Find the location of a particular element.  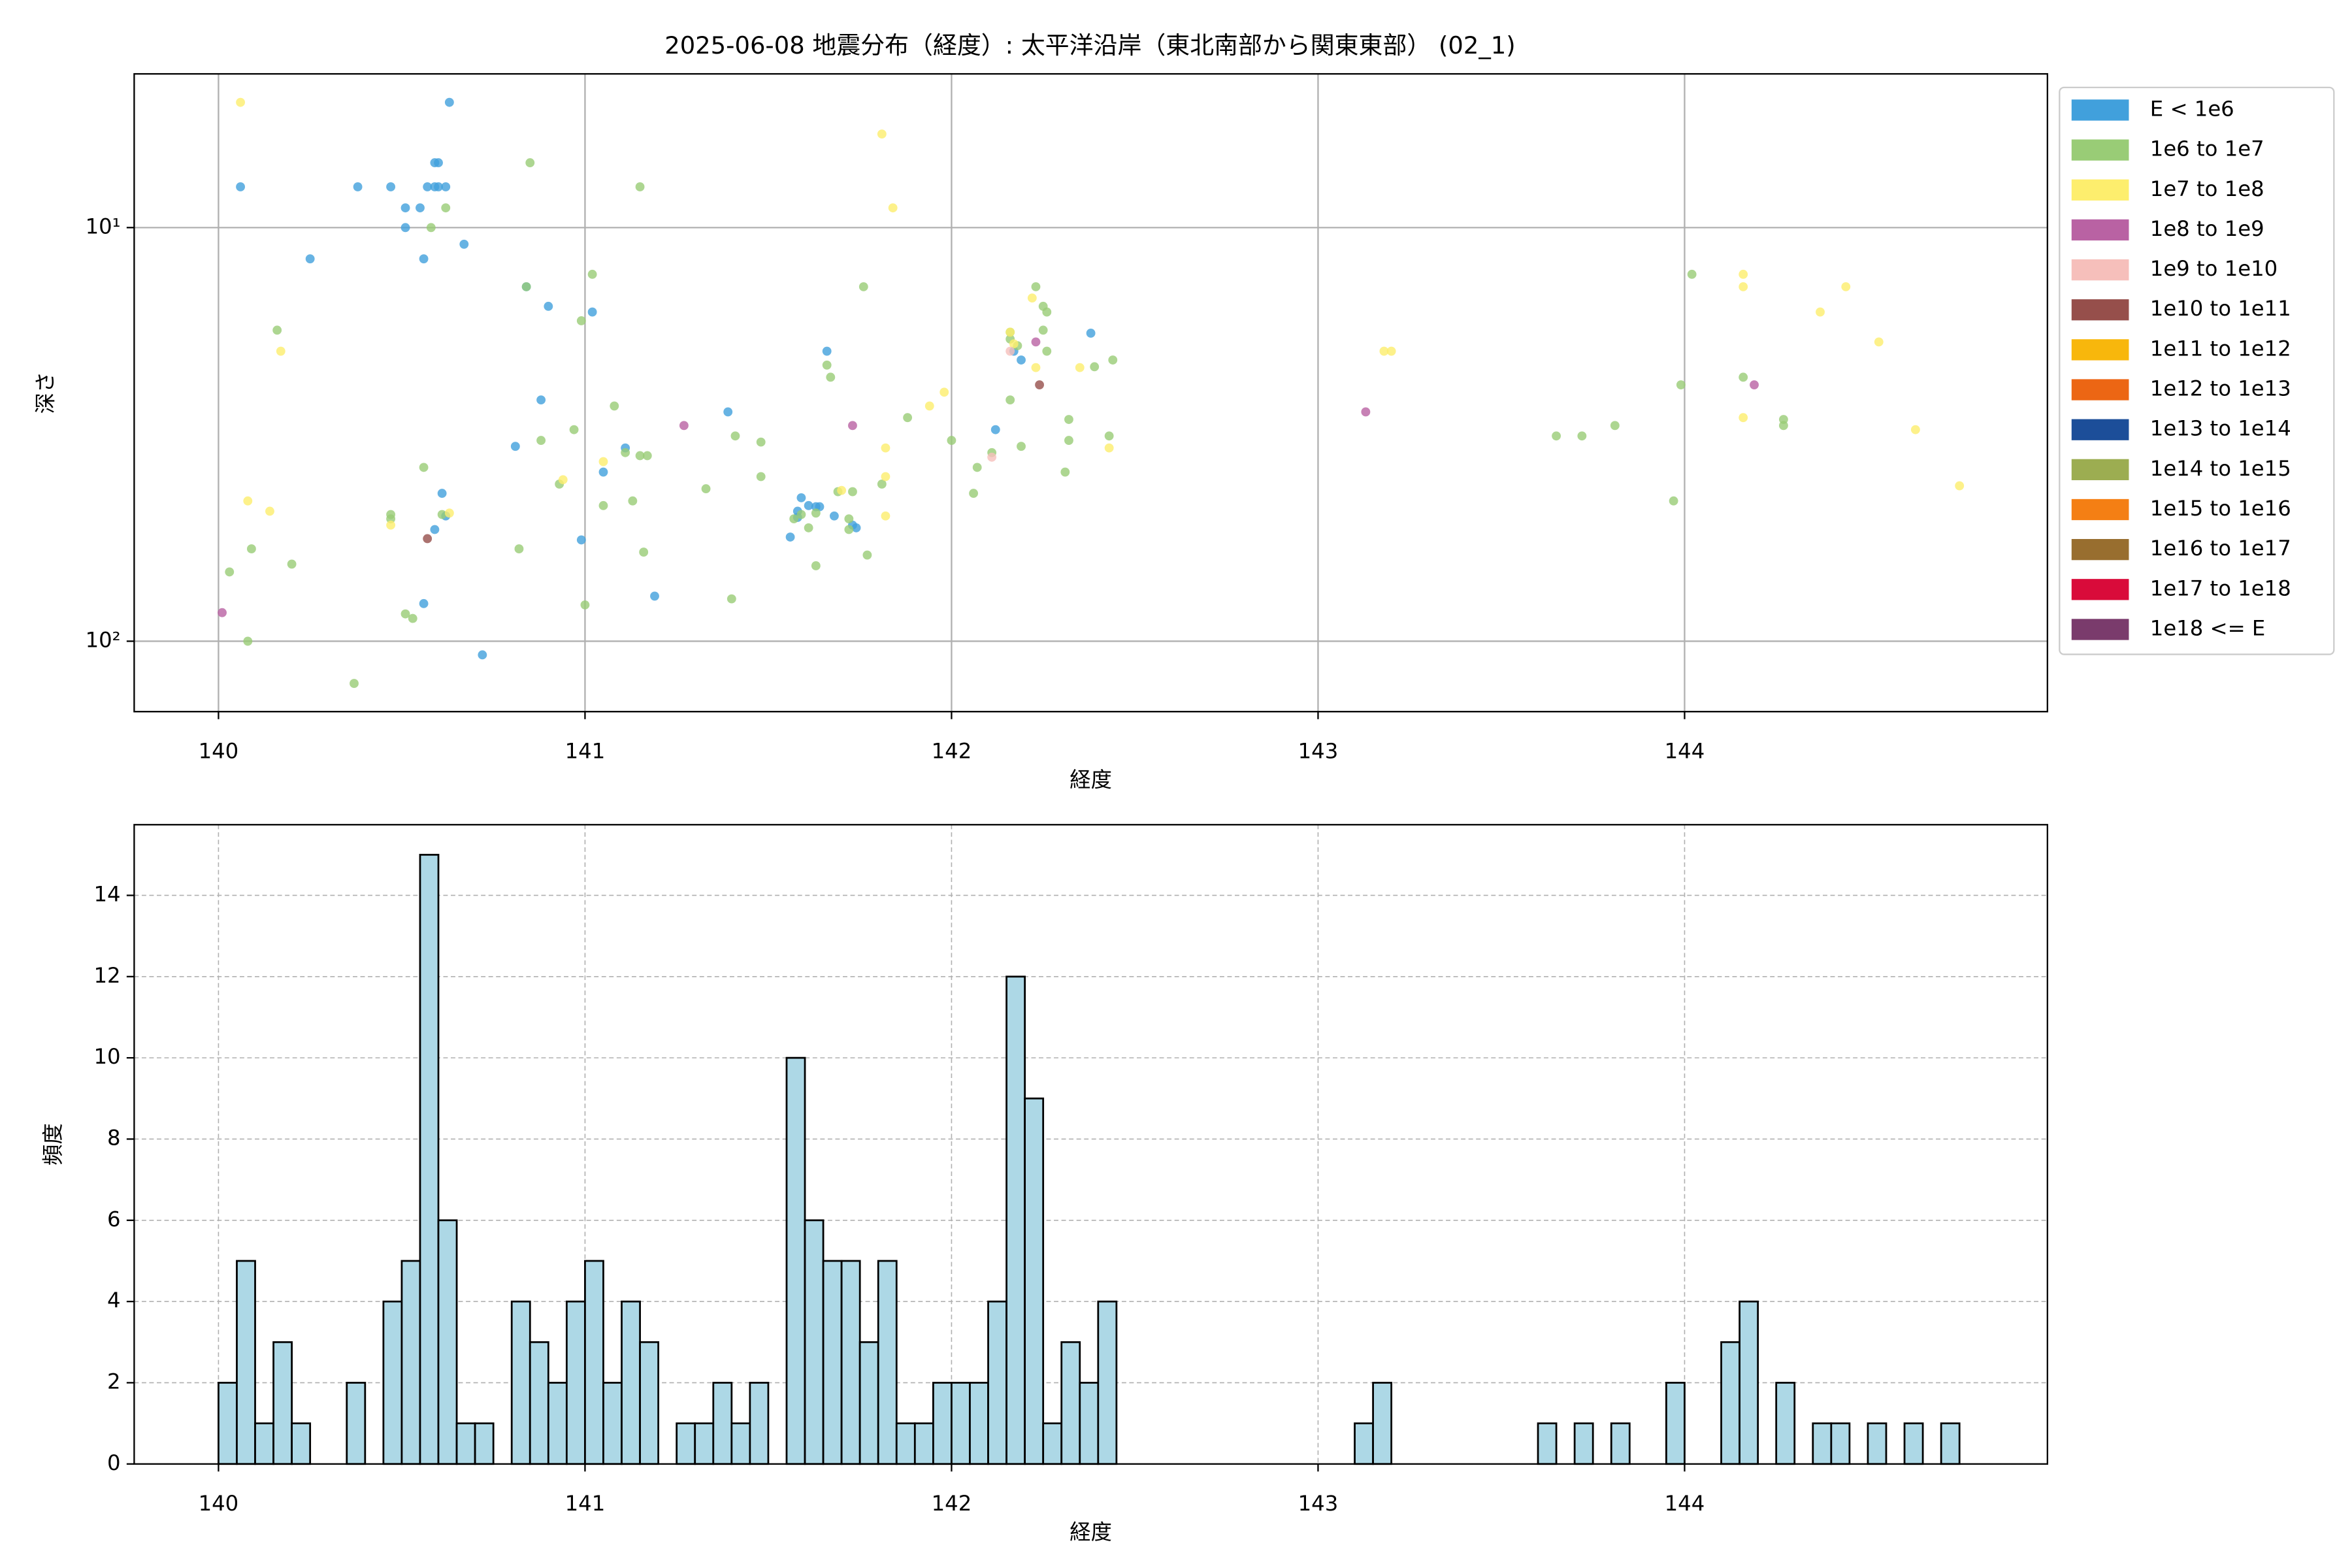

legend-label: 1e10 to 1e11 is located at coordinates (2220, 308).